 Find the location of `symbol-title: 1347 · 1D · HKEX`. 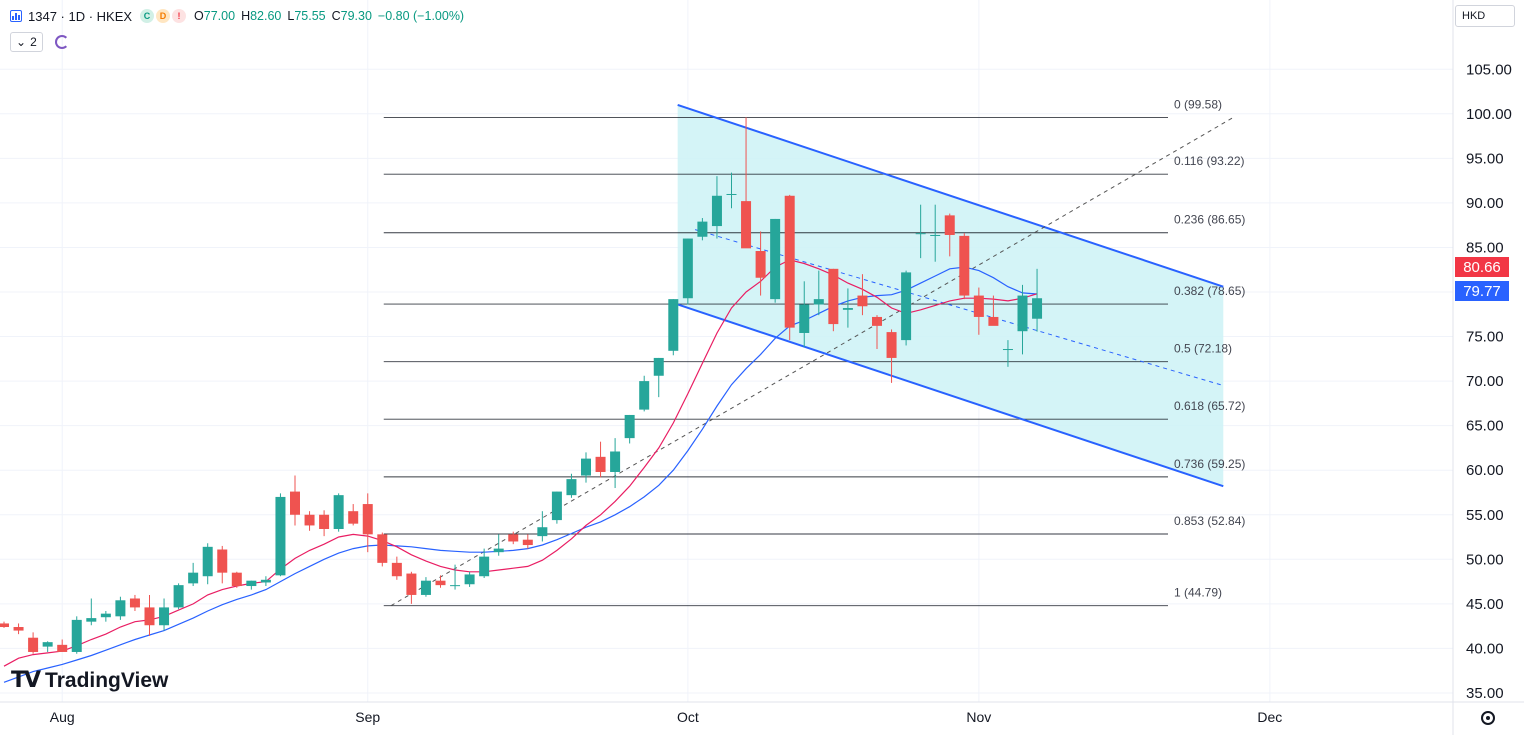

symbol-title: 1347 · 1D · HKEX is located at coordinates (80, 16).